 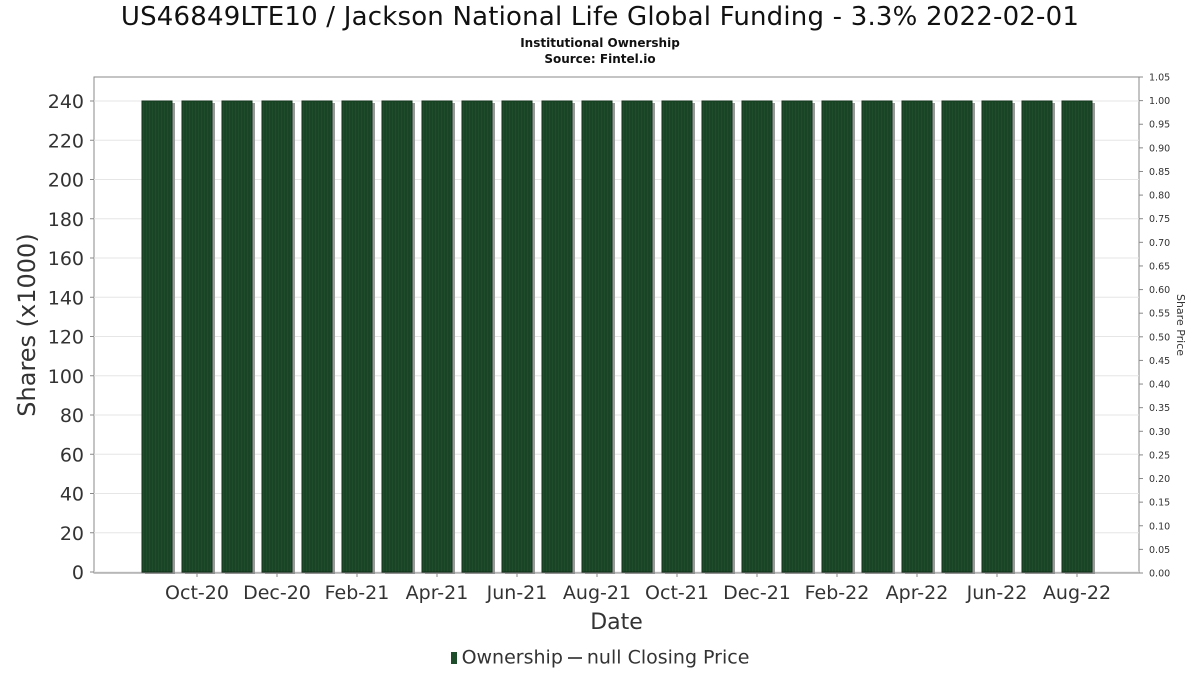 I want to click on y-tick-label: 160, so click(x=66, y=259).